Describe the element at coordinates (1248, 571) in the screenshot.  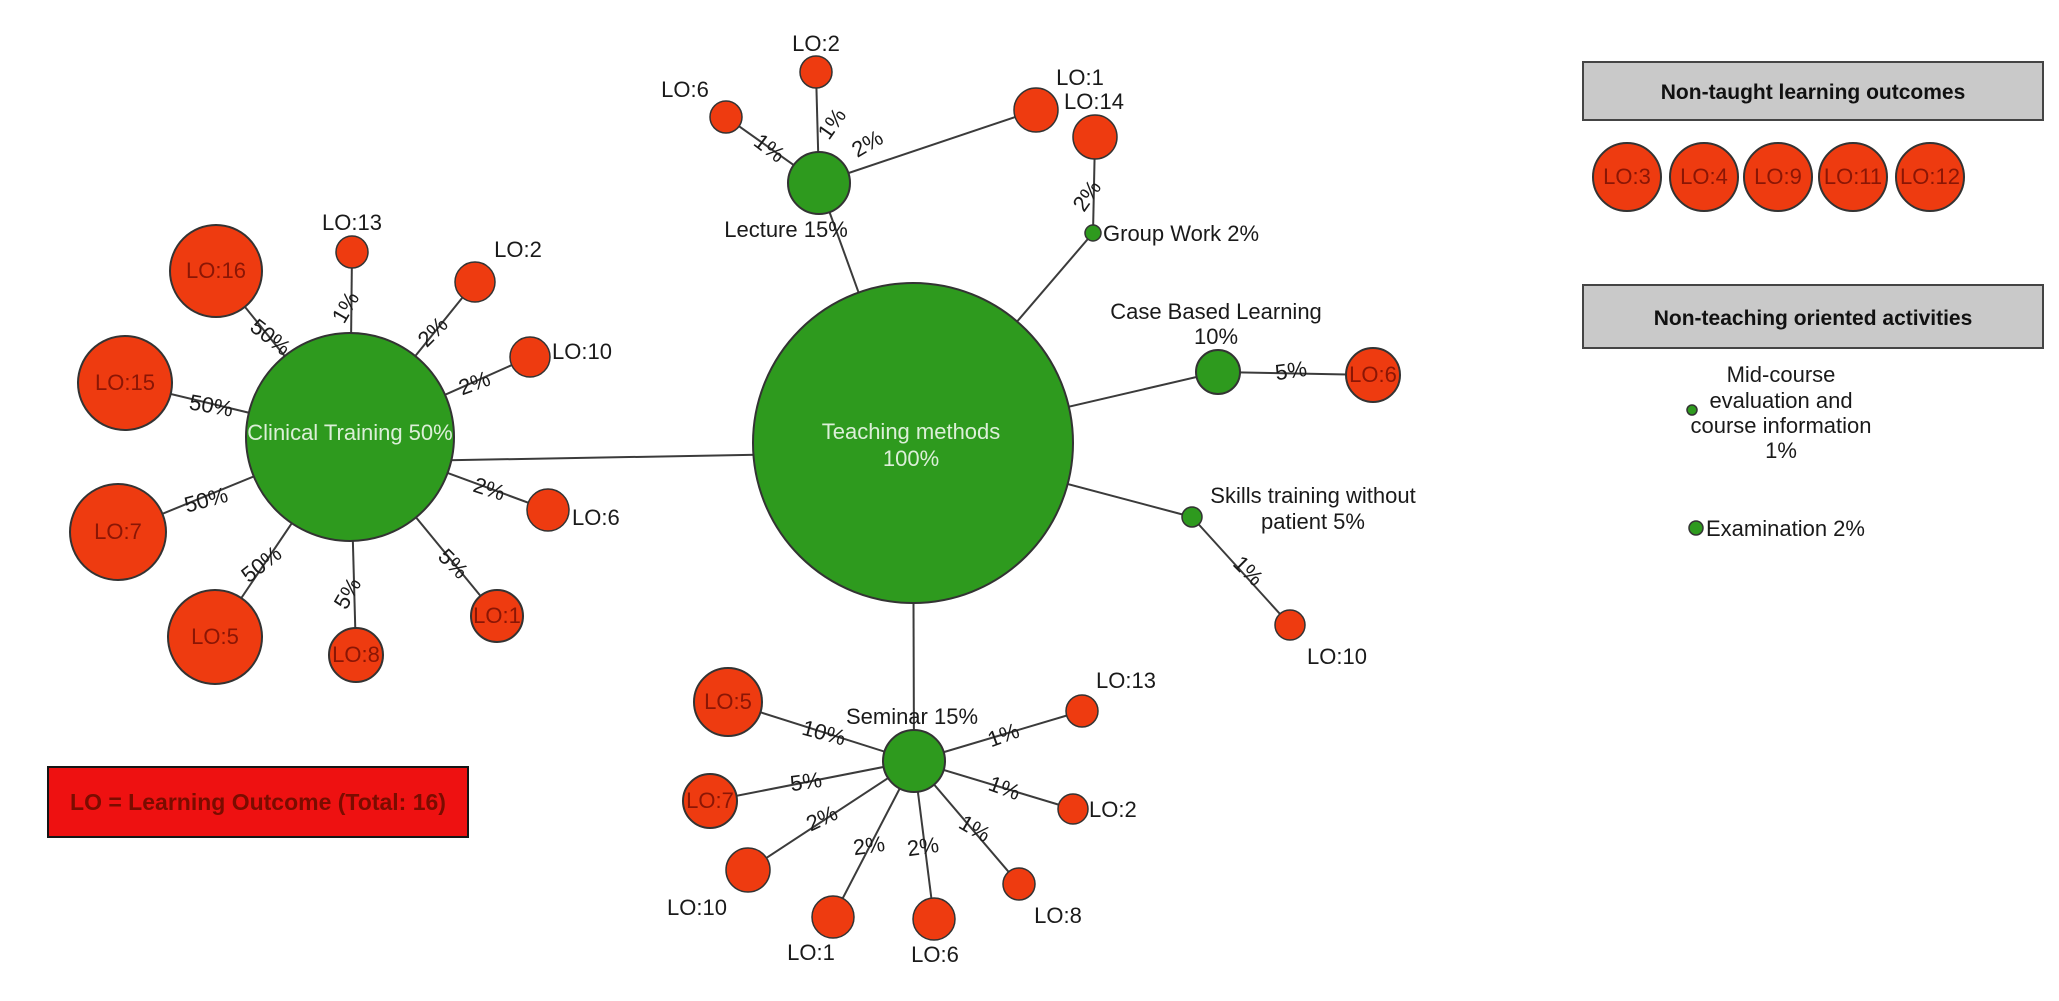
I see `skills-lo10-pct: 1%` at that location.